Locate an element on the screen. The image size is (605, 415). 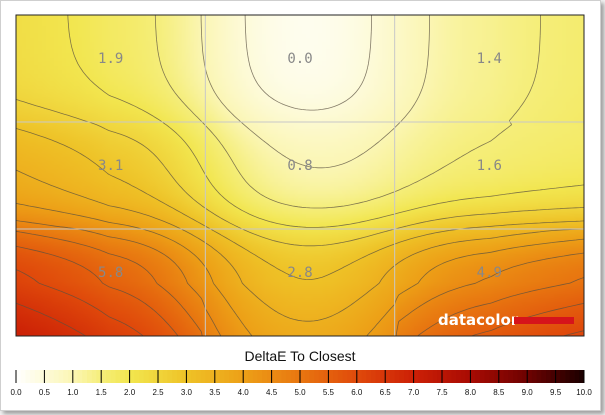
cell-value-label: 1.6 is located at coordinates (489, 166).